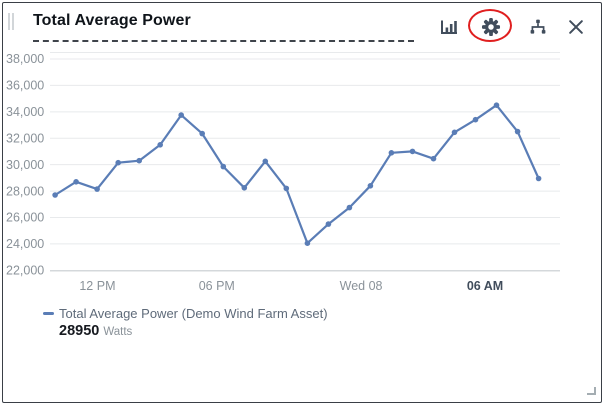 This screenshot has height=405, width=604. Describe the element at coordinates (223, 41) in the screenshot. I see `title-dashed-underline` at that location.